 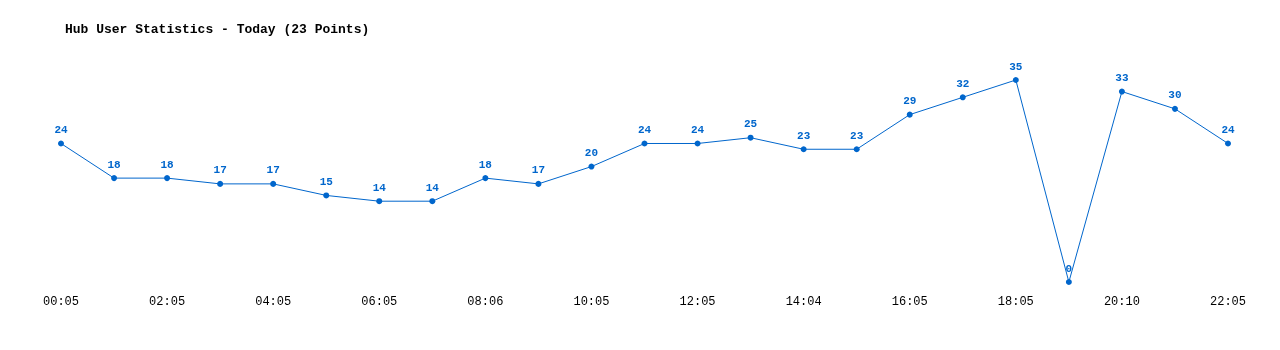 What do you see at coordinates (963, 83) in the screenshot?
I see `data-label: 32` at bounding box center [963, 83].